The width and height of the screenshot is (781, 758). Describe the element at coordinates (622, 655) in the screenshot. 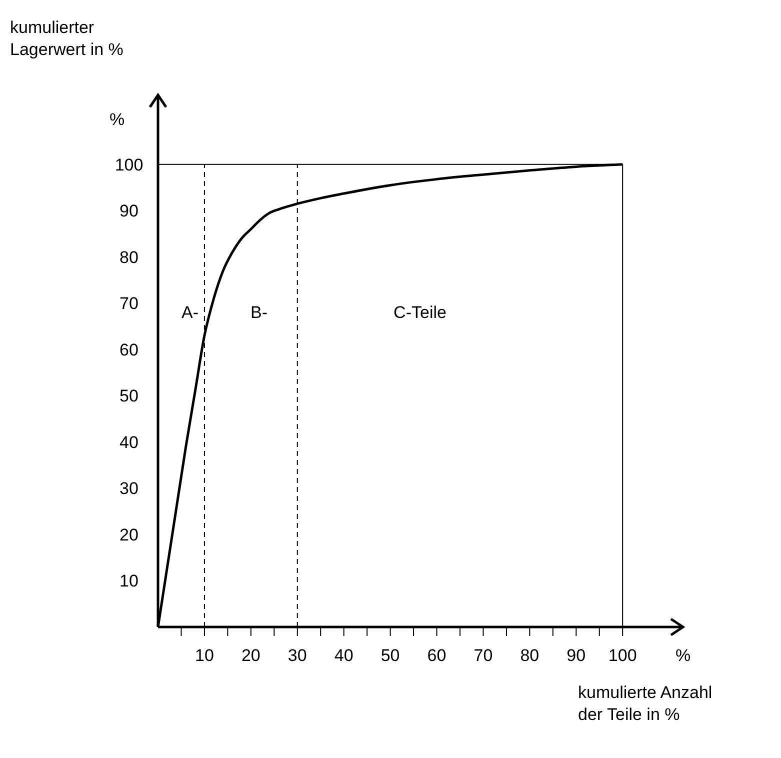

I see `x-tick-label: 100` at that location.